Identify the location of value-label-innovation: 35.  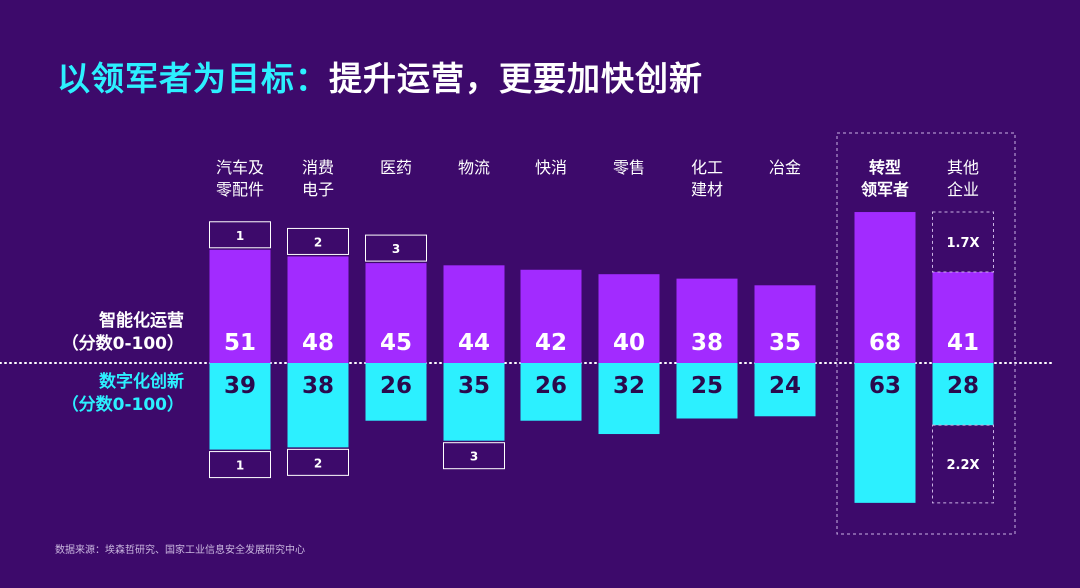
(474, 386).